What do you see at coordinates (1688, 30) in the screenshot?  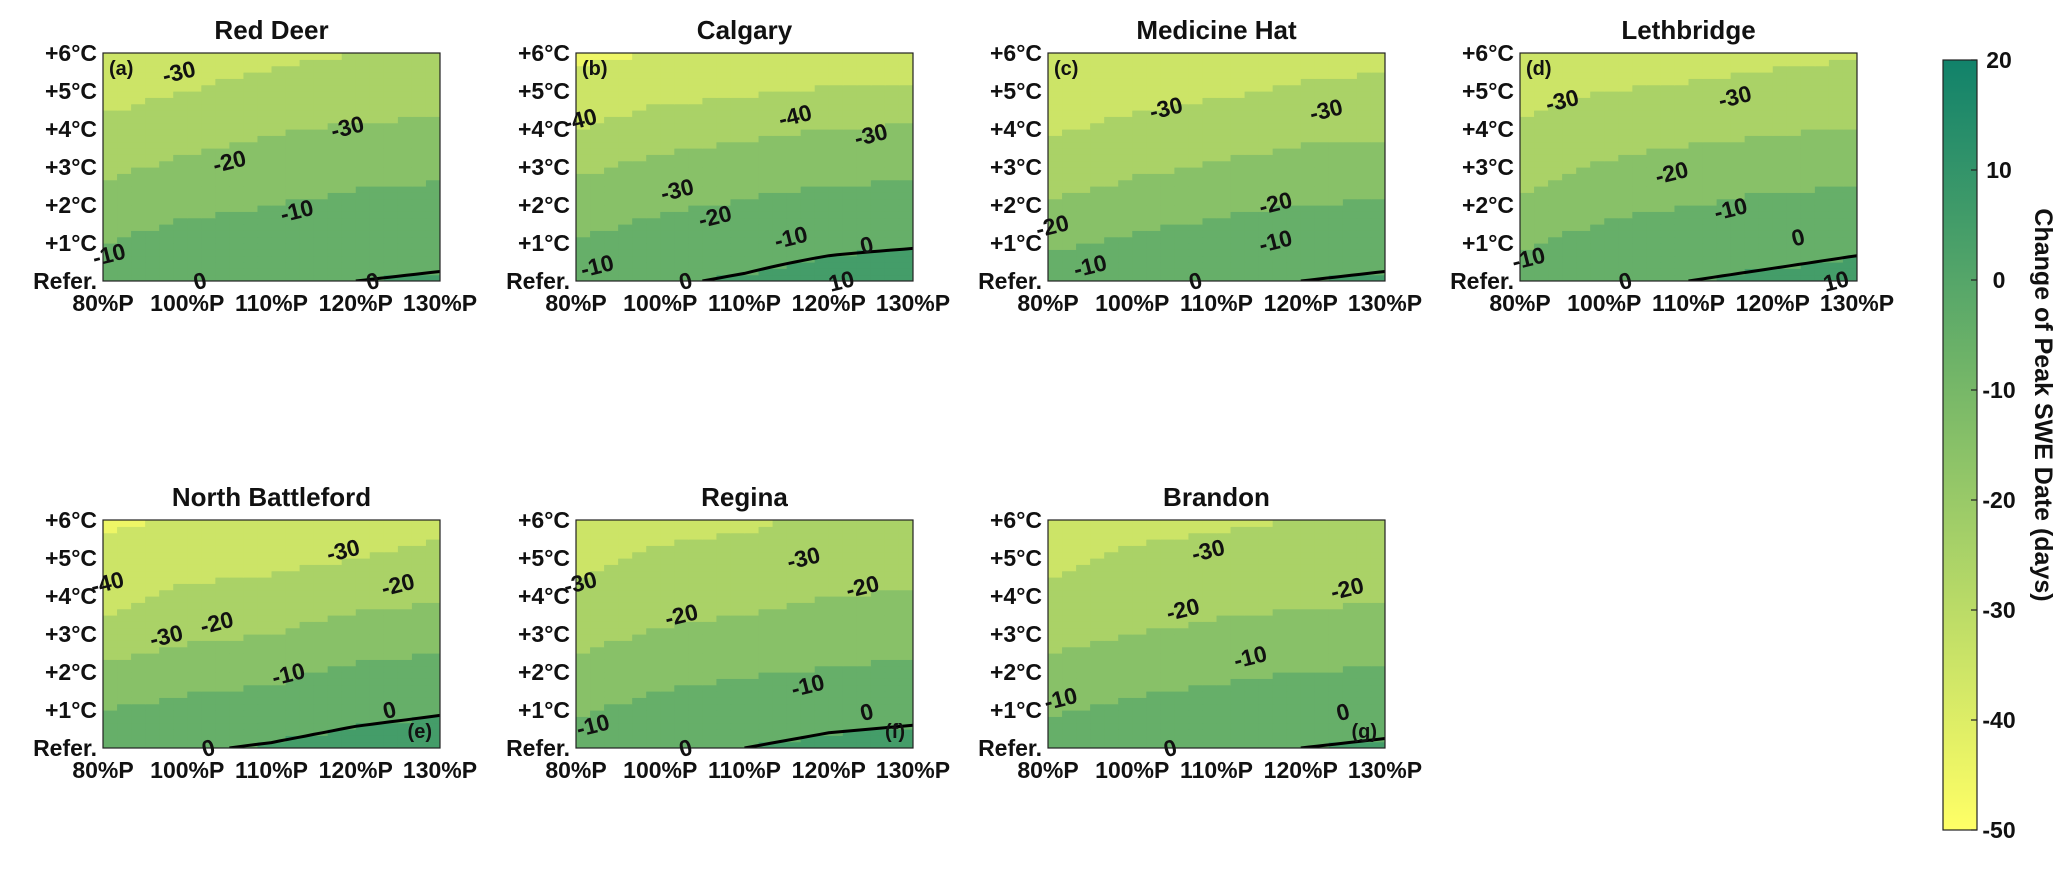 I see `panel-title: Lethbridge` at bounding box center [1688, 30].